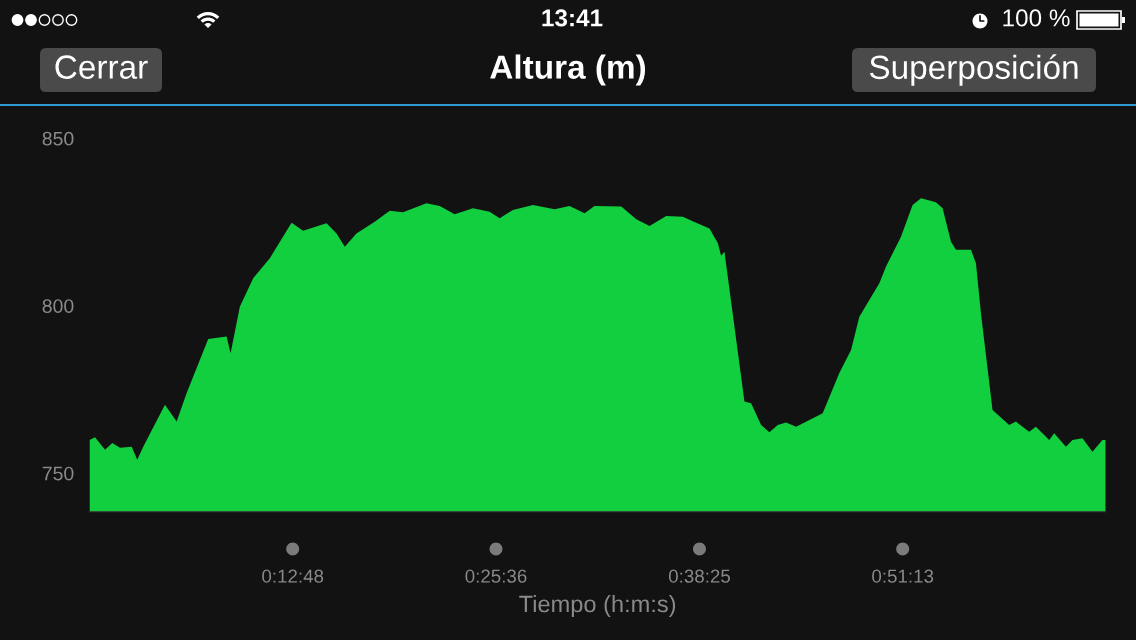  What do you see at coordinates (496, 576) in the screenshot?
I see `x-tick-label: 0:25:36` at bounding box center [496, 576].